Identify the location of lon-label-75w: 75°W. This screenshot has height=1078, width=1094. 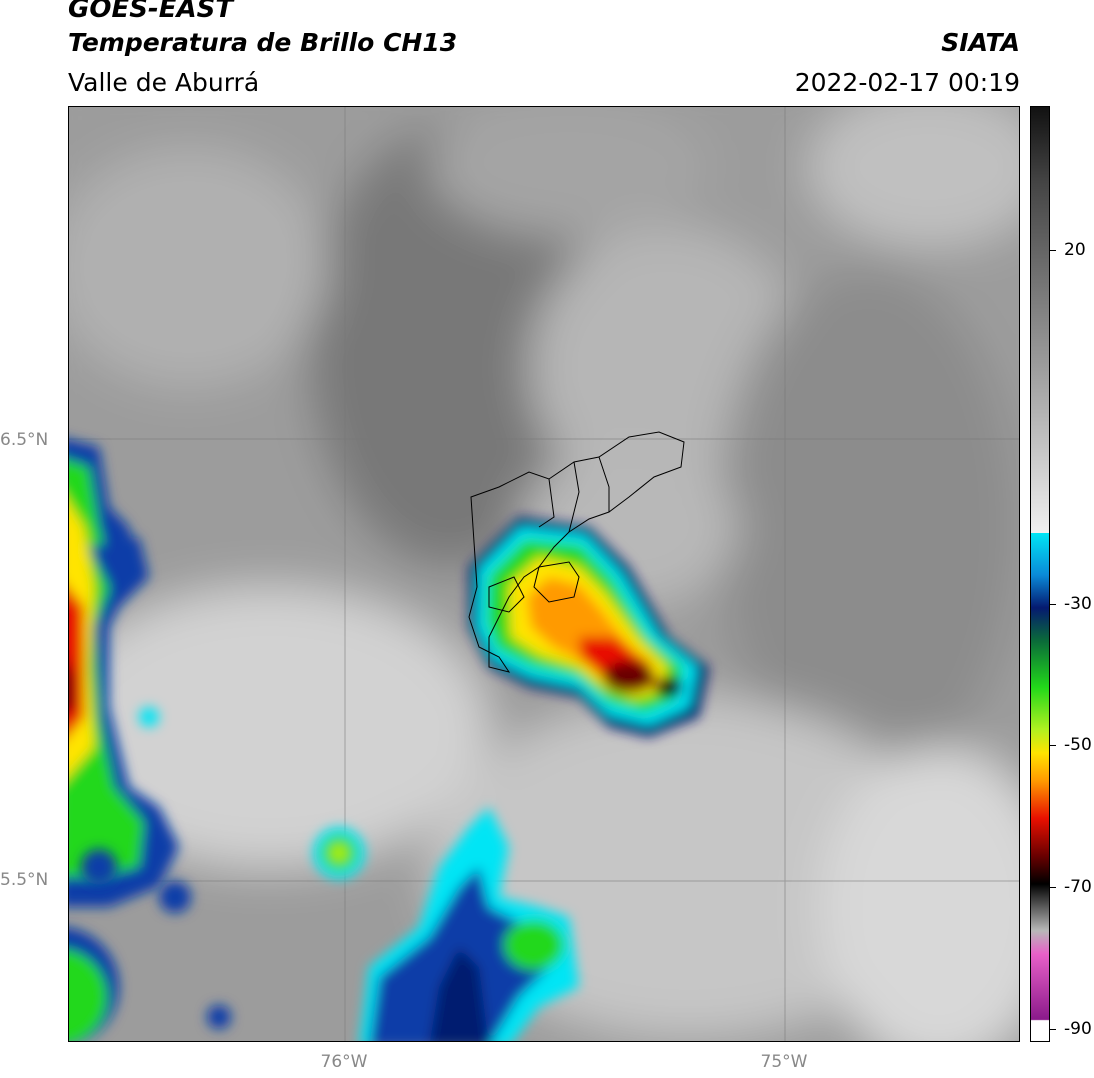
(784, 1062).